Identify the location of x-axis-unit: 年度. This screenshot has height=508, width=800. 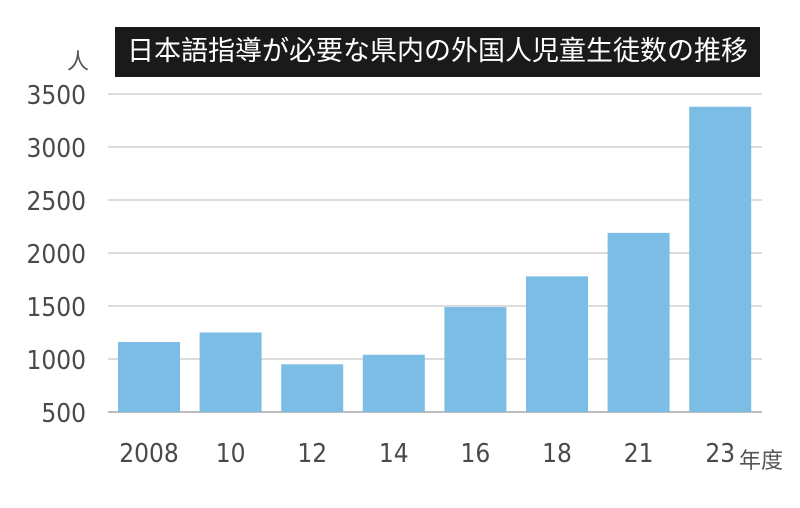
(761, 461).